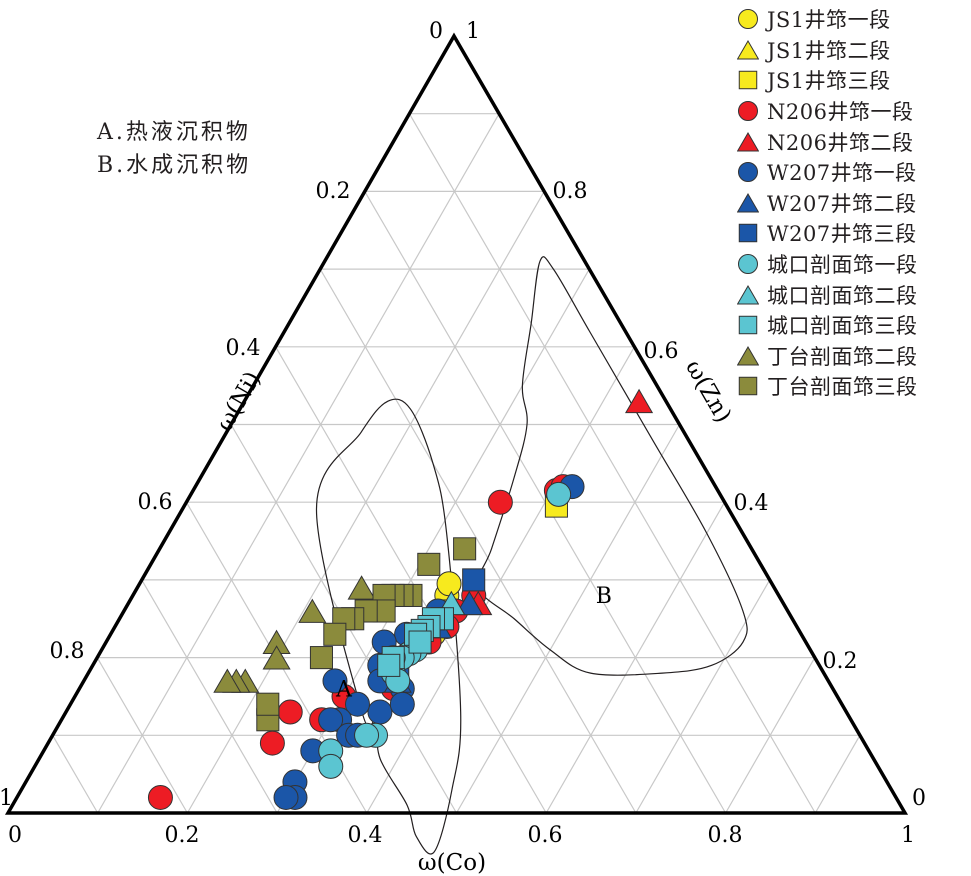  Describe the element at coordinates (827, 294) in the screenshot. I see `legend-item: 城口剖面筇二段` at that location.